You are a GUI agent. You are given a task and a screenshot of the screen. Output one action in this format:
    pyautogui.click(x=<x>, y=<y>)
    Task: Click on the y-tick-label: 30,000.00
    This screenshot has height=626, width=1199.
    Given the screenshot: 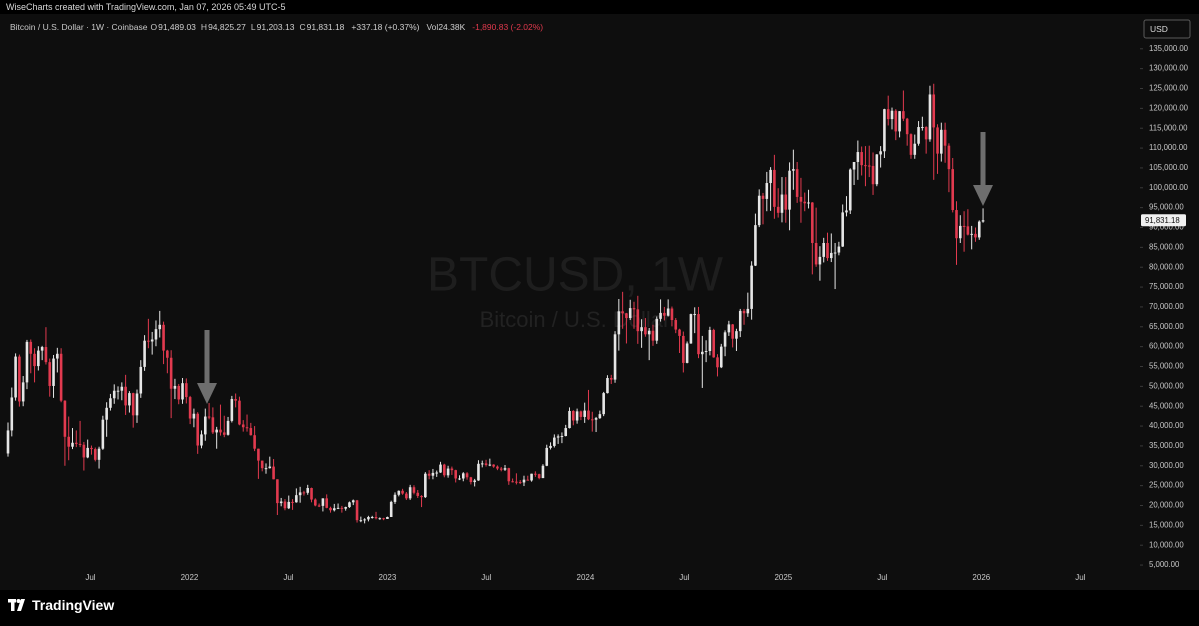 What is the action you would take?
    pyautogui.click(x=1166, y=465)
    